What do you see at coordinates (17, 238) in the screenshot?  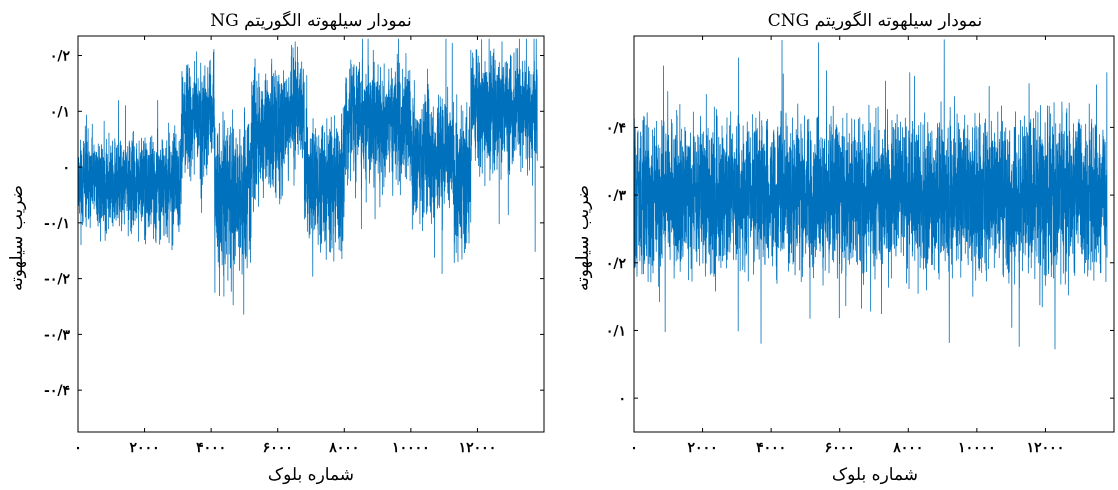 I see `chart-ng-ylabel: ضریب سیلهوته` at bounding box center [17, 238].